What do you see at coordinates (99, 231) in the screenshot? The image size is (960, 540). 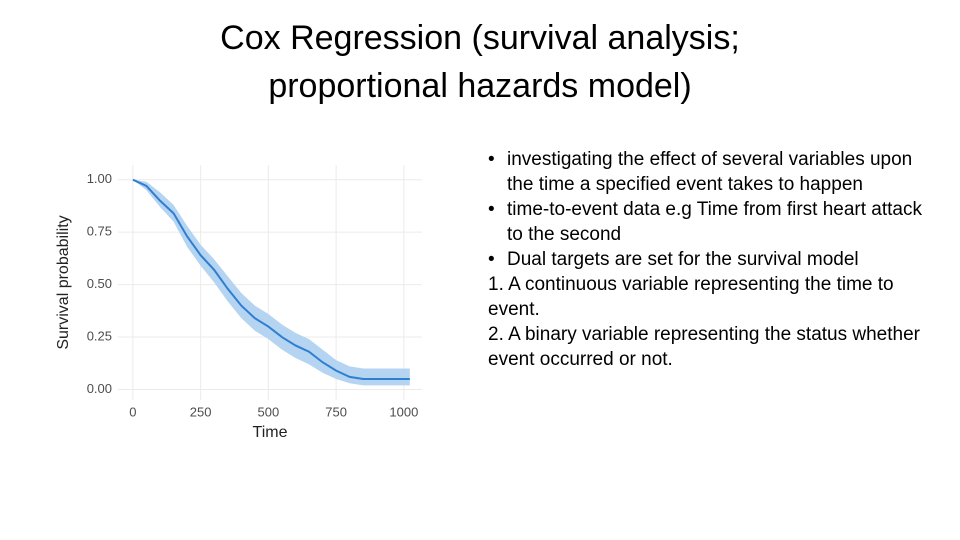 I see `y-tick-label: 0.75` at bounding box center [99, 231].